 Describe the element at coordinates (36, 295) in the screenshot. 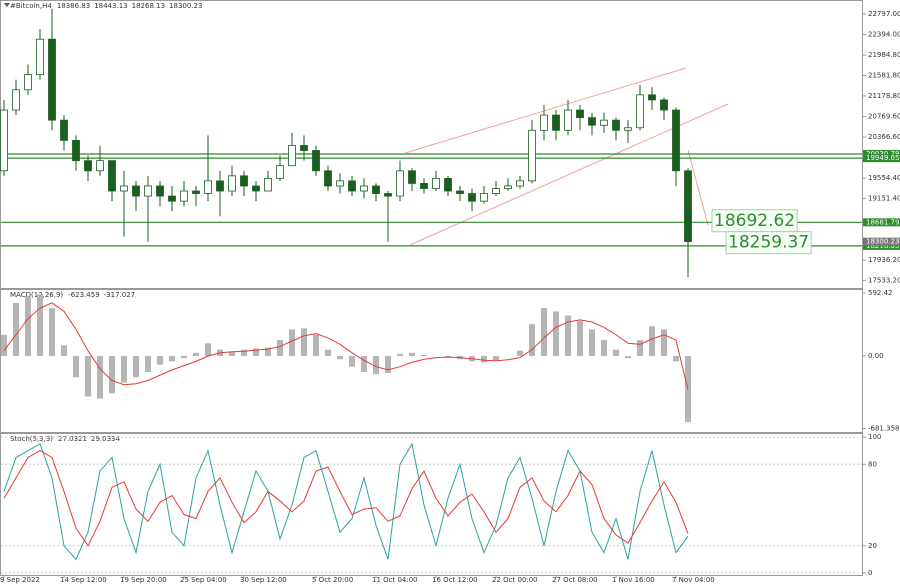

I see `indicator-title: MACD(12,26,9)` at that location.